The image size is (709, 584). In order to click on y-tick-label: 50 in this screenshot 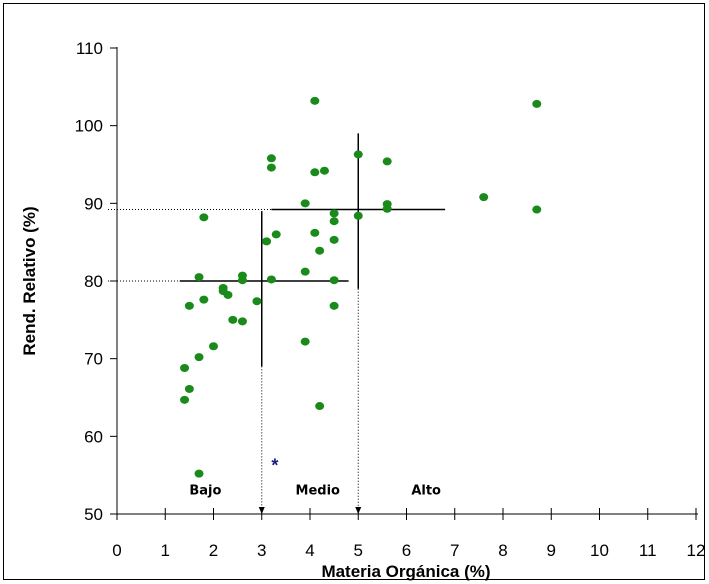, I will do `click(93, 514)`.